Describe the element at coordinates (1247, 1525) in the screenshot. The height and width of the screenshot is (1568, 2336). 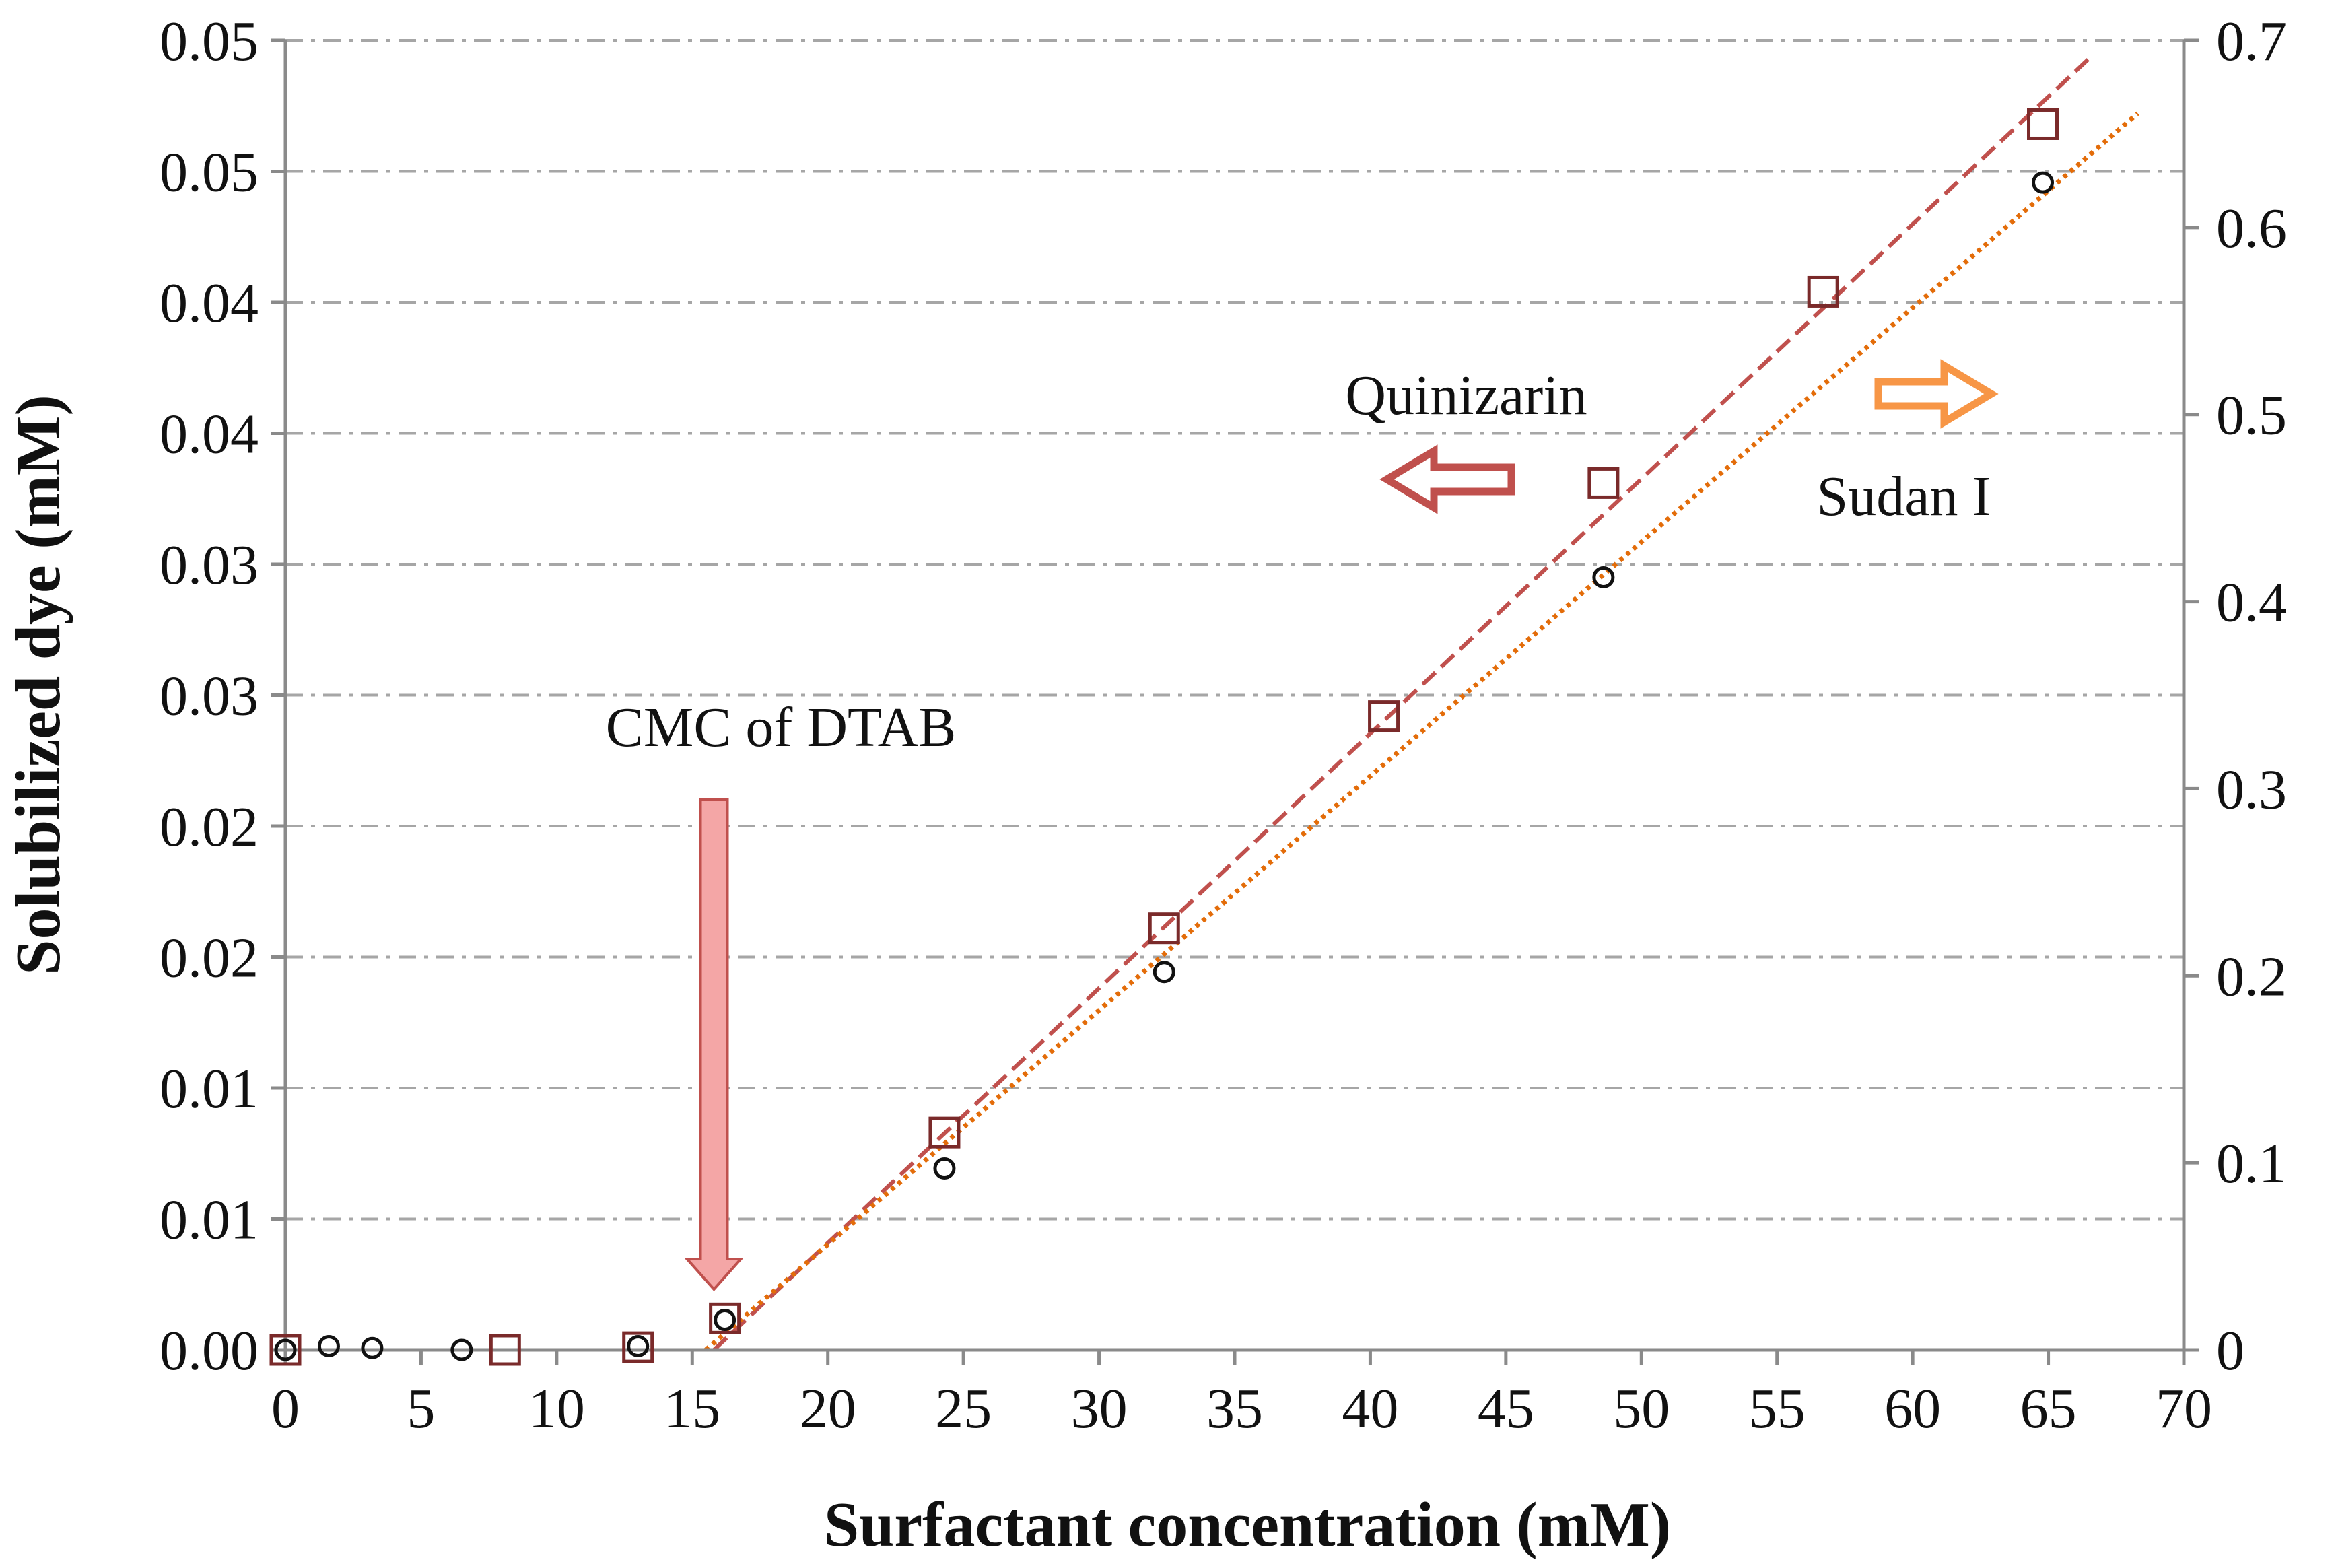
I see `x-axis-title: Surfactant concentration (mM)` at that location.